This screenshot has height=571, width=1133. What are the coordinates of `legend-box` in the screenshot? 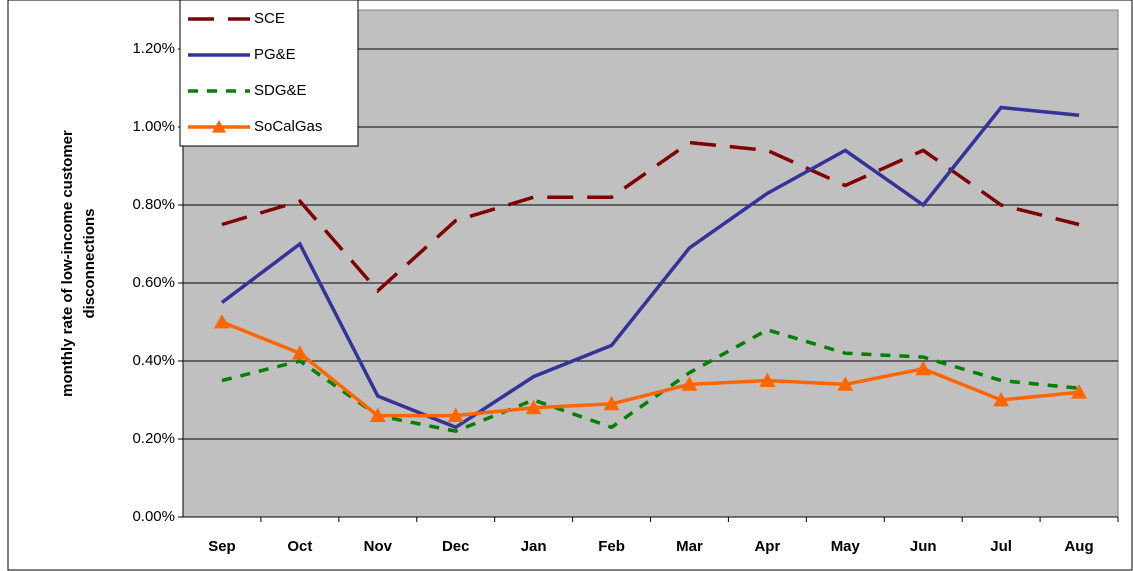 It's located at (269, 73).